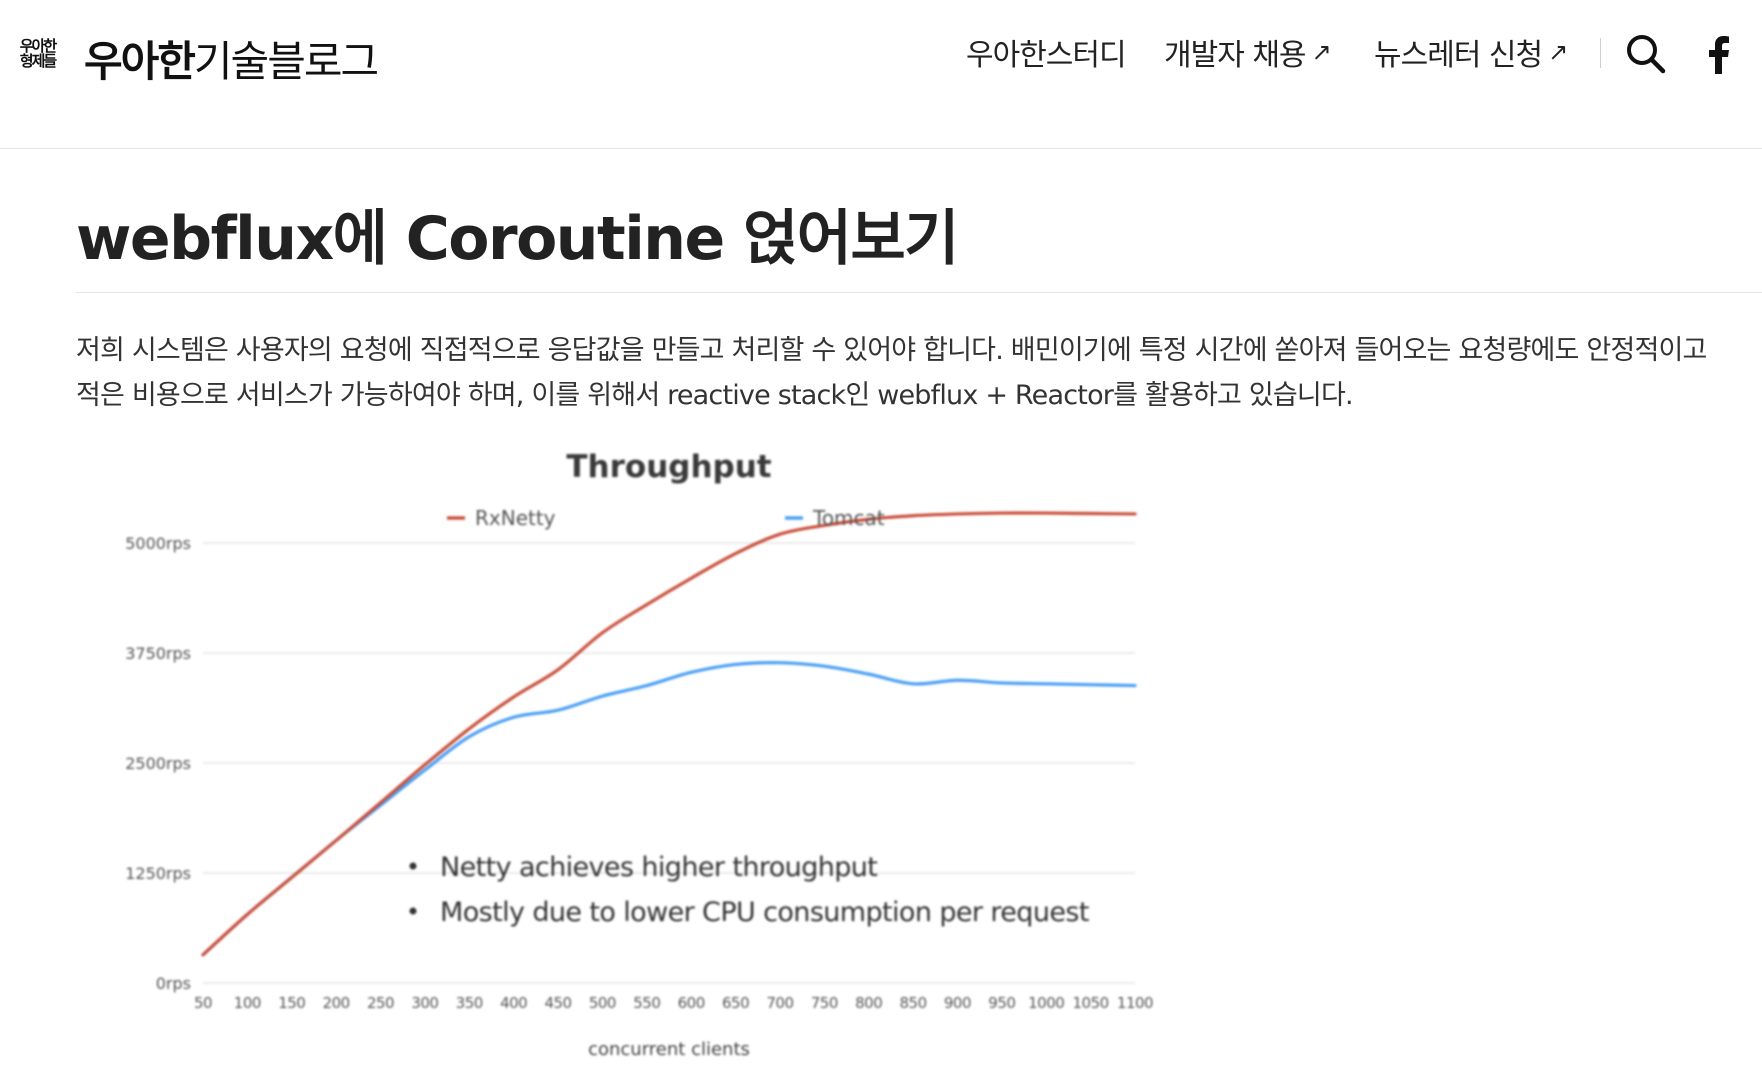 Image resolution: width=1762 pixels, height=1080 pixels. I want to click on nav-item-label: 개발자 채용, so click(1235, 55).